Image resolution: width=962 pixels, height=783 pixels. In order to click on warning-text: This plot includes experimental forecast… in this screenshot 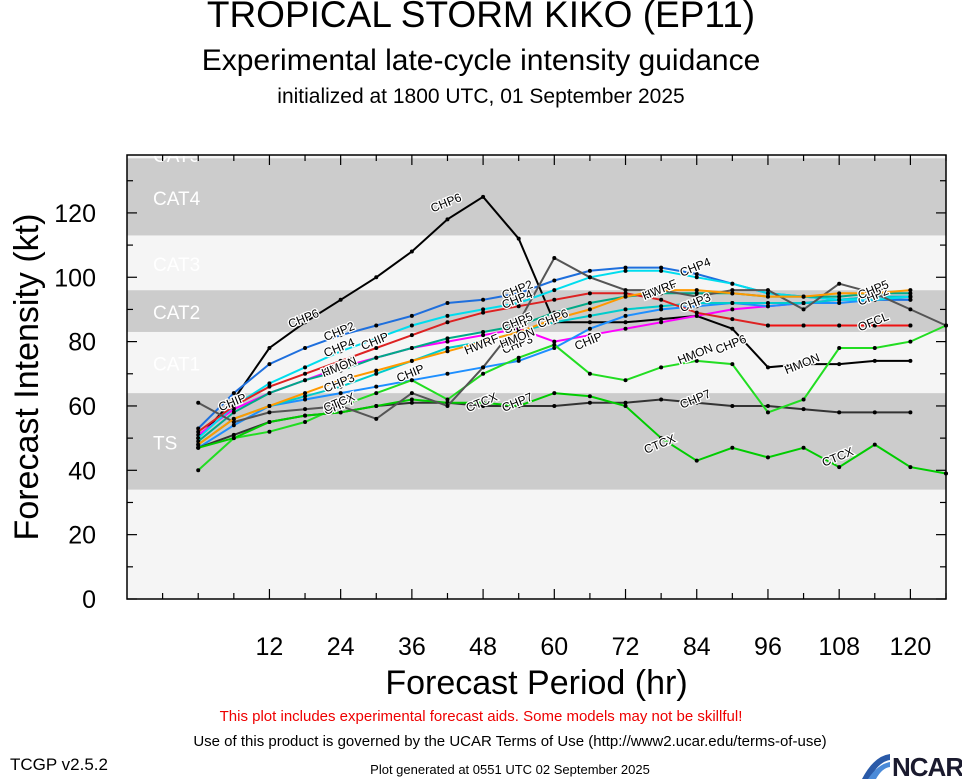, I will do `click(481, 716)`.